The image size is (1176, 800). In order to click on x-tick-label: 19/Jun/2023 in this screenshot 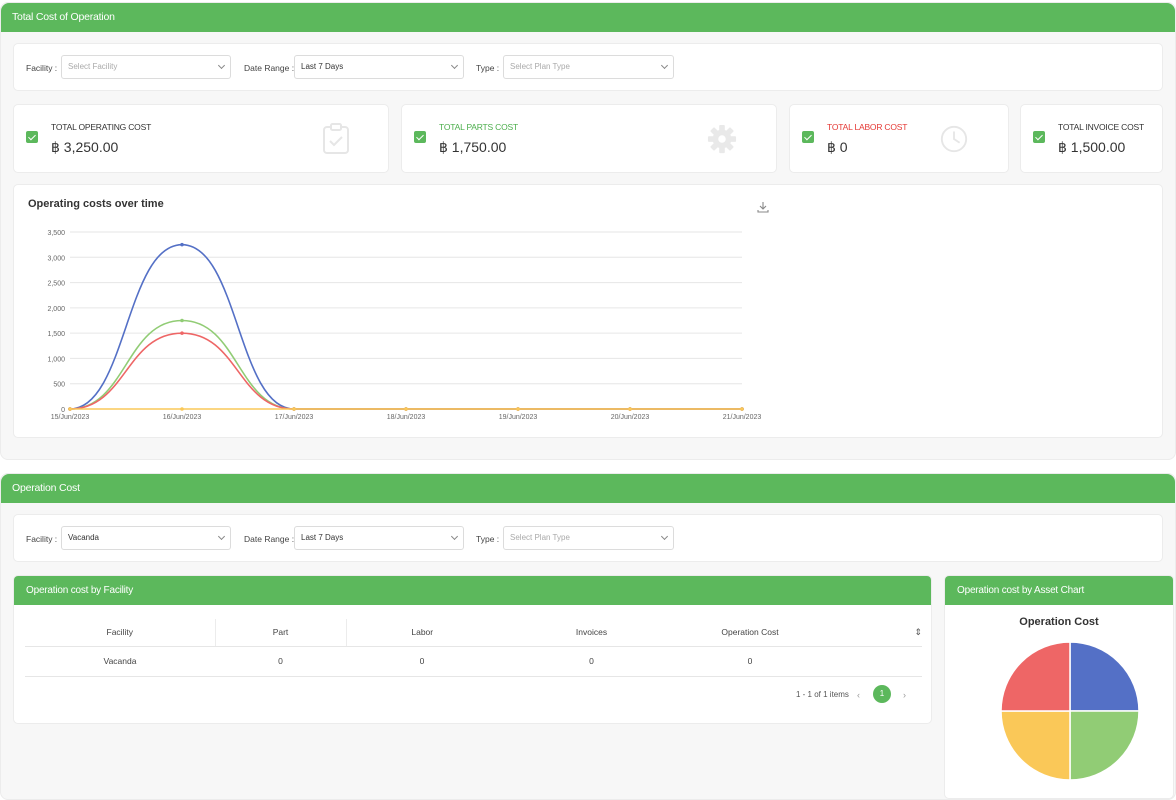, I will do `click(518, 417)`.